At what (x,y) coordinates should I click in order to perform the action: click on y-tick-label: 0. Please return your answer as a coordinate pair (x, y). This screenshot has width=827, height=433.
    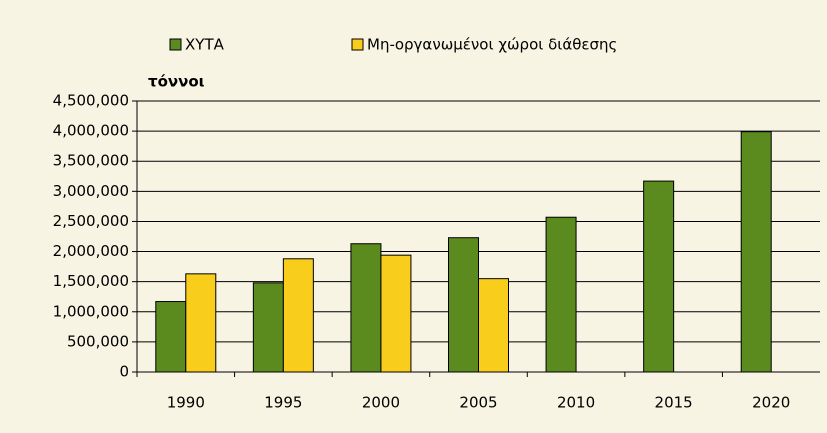
    Looking at the image, I should click on (124, 372).